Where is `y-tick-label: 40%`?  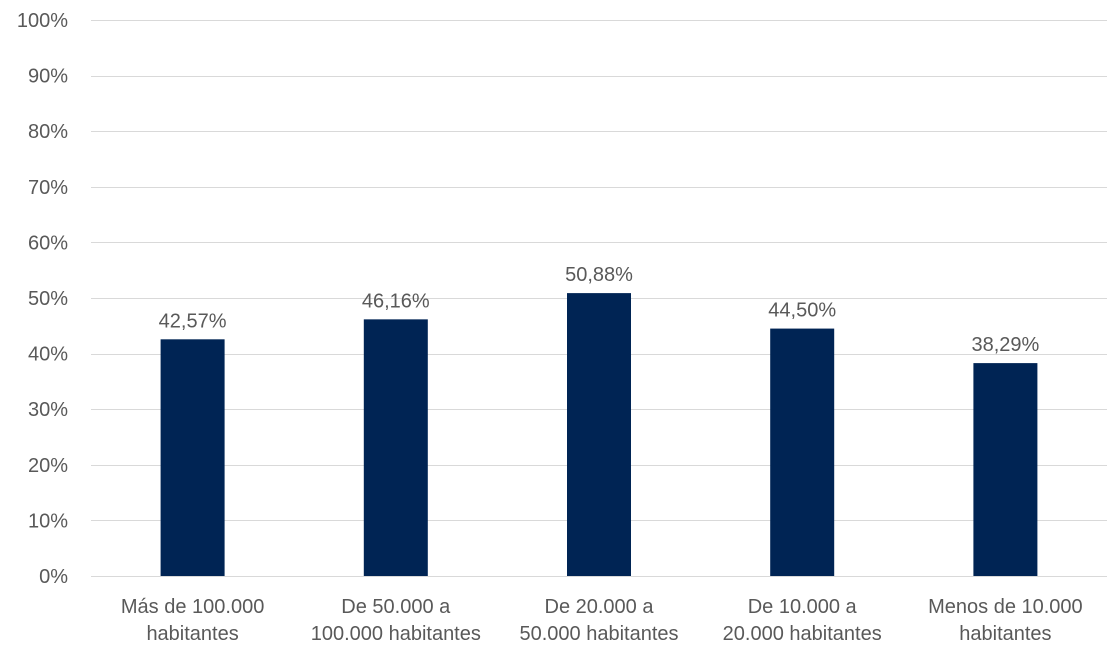 y-tick-label: 40% is located at coordinates (48, 355).